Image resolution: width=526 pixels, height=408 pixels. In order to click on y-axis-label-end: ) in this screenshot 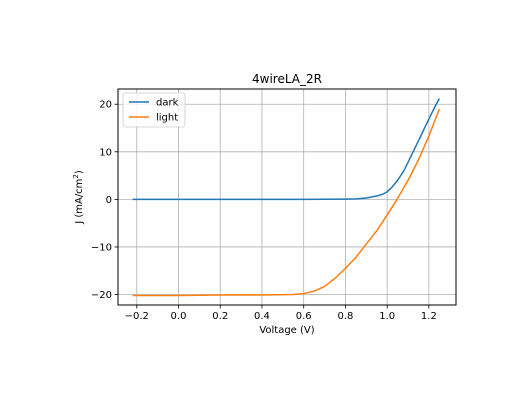, I will do `click(79, 172)`.